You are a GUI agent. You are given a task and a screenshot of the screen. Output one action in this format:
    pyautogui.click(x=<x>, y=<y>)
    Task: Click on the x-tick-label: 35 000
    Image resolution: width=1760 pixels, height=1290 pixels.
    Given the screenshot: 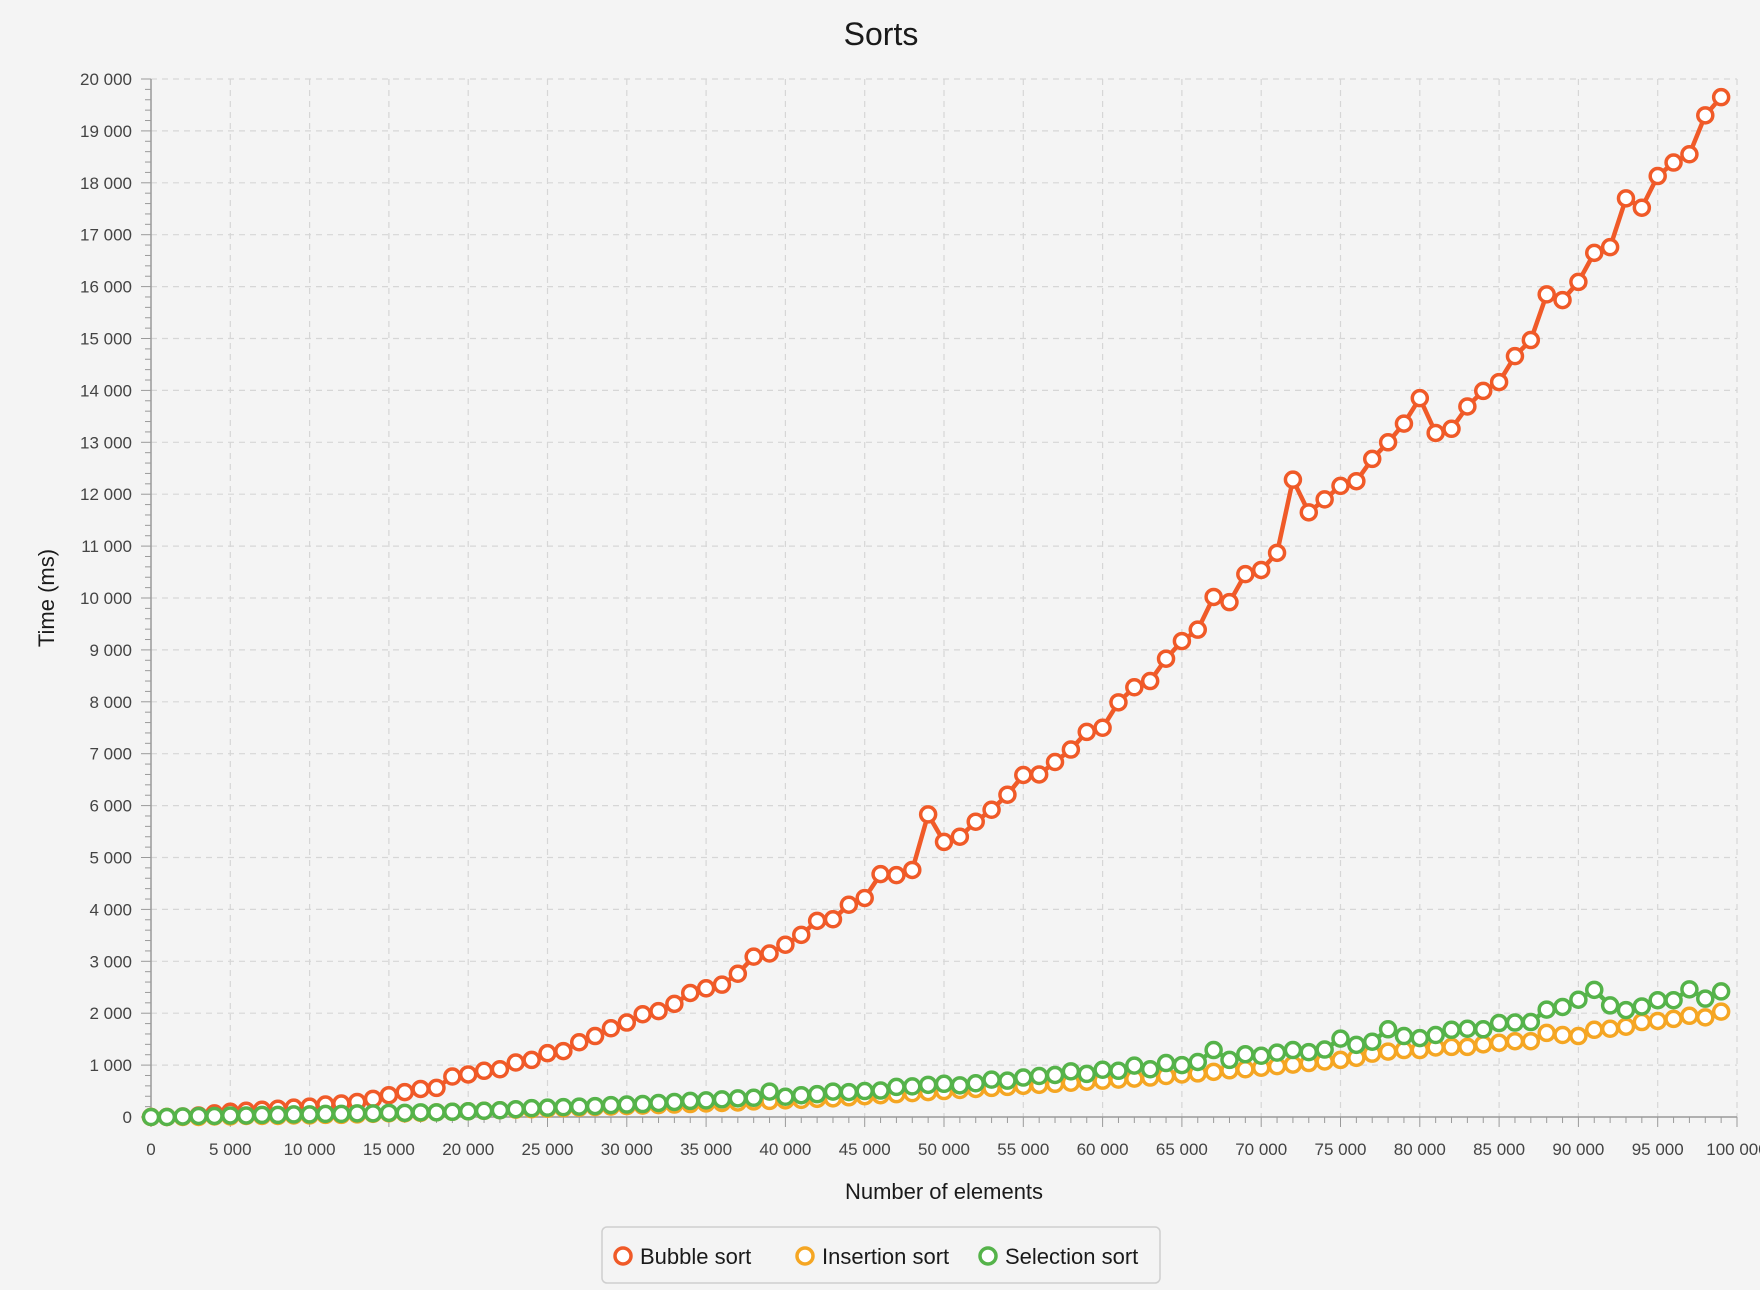 What is the action you would take?
    pyautogui.click(x=706, y=1149)
    